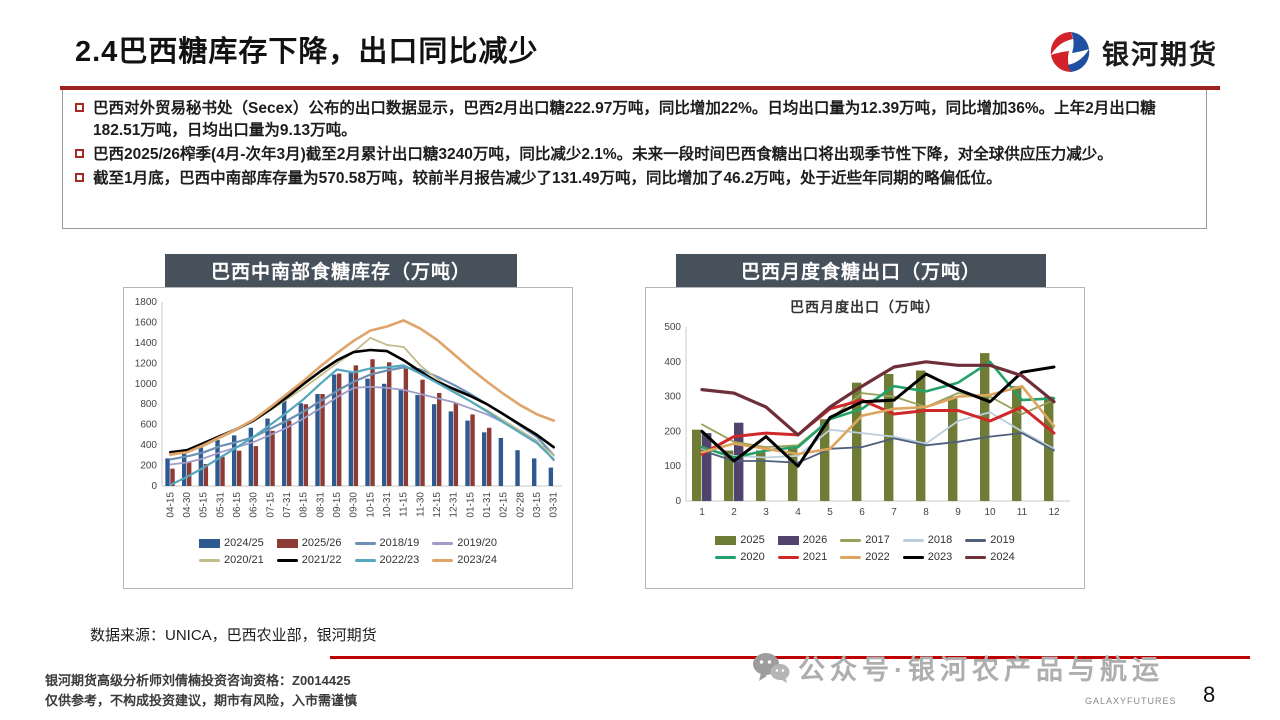 The width and height of the screenshot is (1280, 720). What do you see at coordinates (387, 505) in the screenshot?
I see `svg-text: 10-31` at bounding box center [387, 505].